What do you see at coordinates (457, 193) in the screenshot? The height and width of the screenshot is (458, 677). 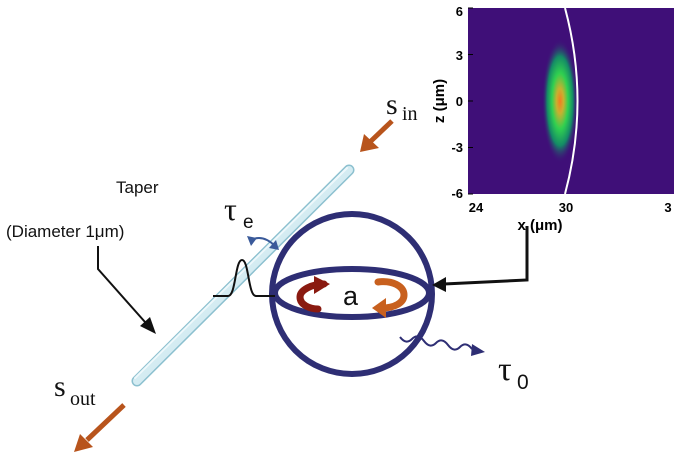 I see `z-tick-label: -6` at bounding box center [457, 193].